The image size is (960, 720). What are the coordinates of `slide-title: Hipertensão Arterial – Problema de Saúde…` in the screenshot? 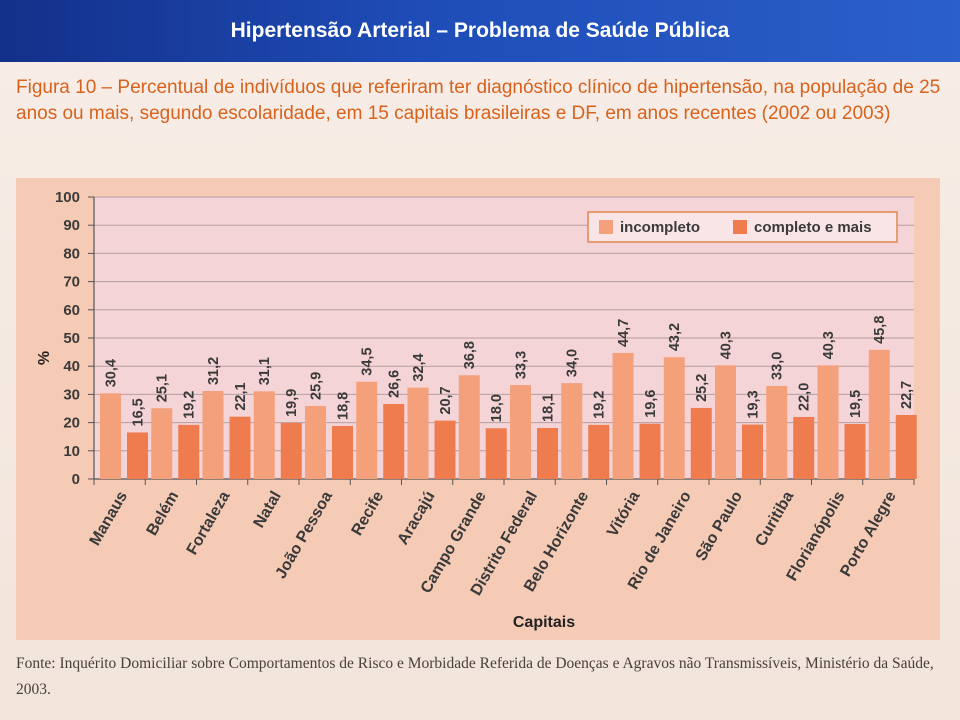 It's located at (480, 30).